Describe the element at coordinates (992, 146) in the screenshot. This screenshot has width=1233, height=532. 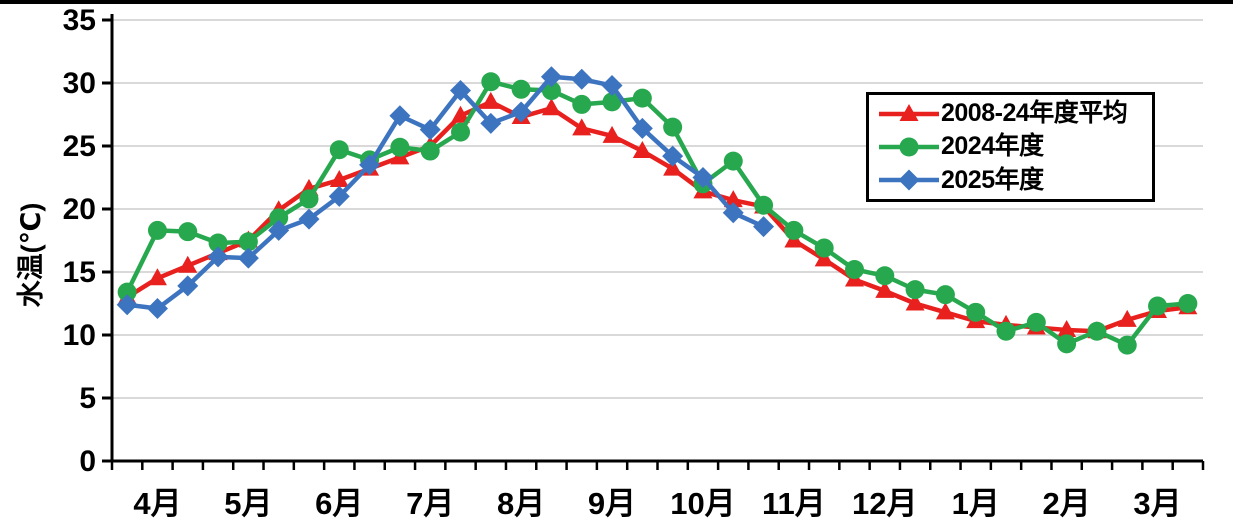
I see `legend-label-2024: 2024年度` at that location.